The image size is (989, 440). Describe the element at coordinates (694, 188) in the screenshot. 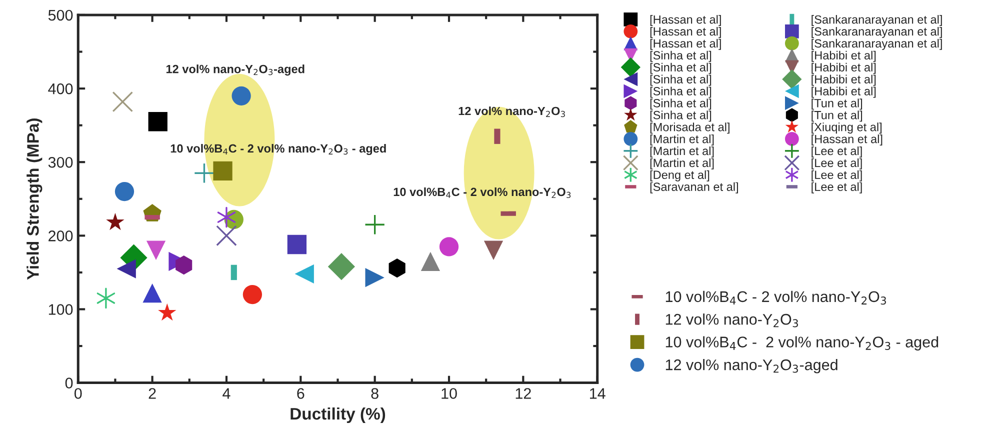

I see `legend-label: [Saravanan et al]` at that location.